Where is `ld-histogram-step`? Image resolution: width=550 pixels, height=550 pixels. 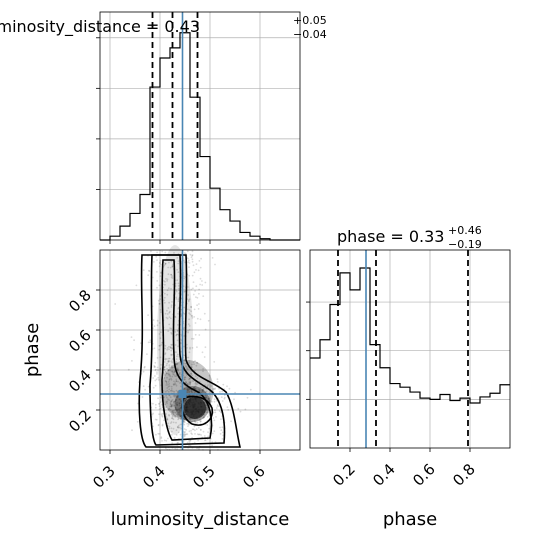
ld-histogram-step is located at coordinates (200, 136).